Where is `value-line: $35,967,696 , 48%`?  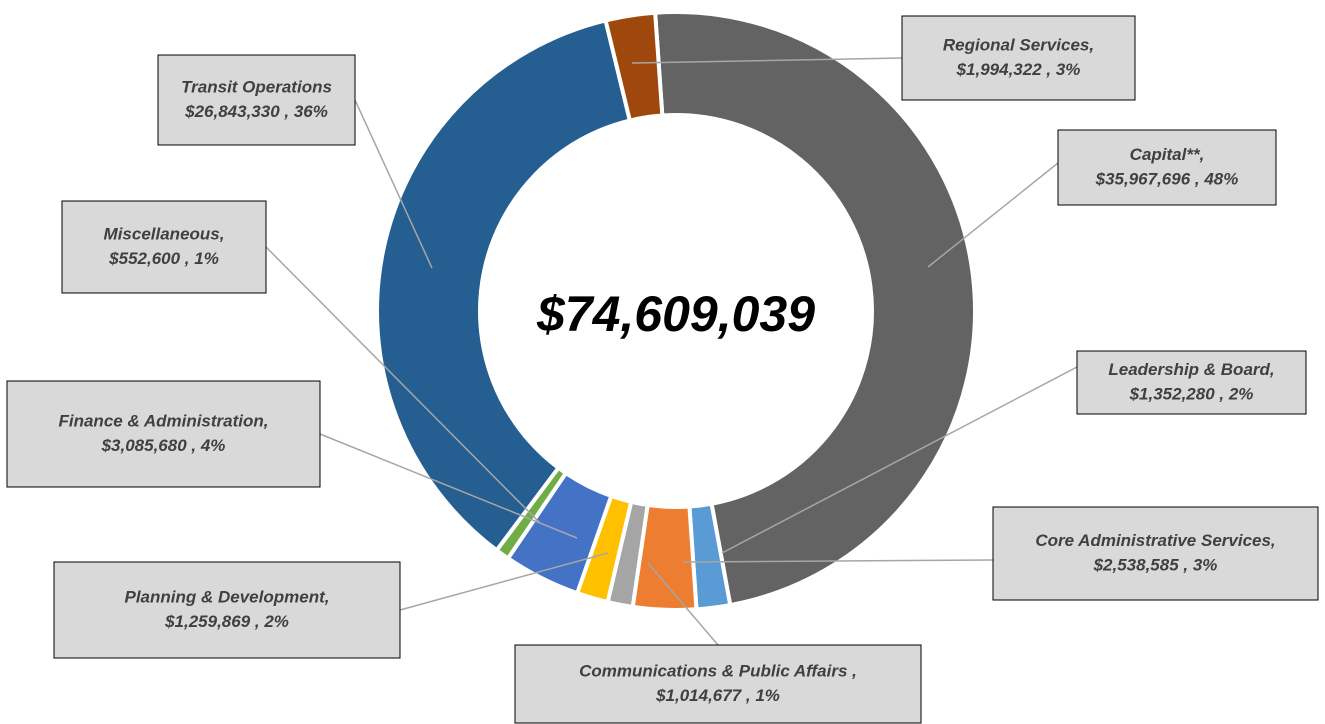
value-line: $35,967,696 , 48% is located at coordinates (1167, 179).